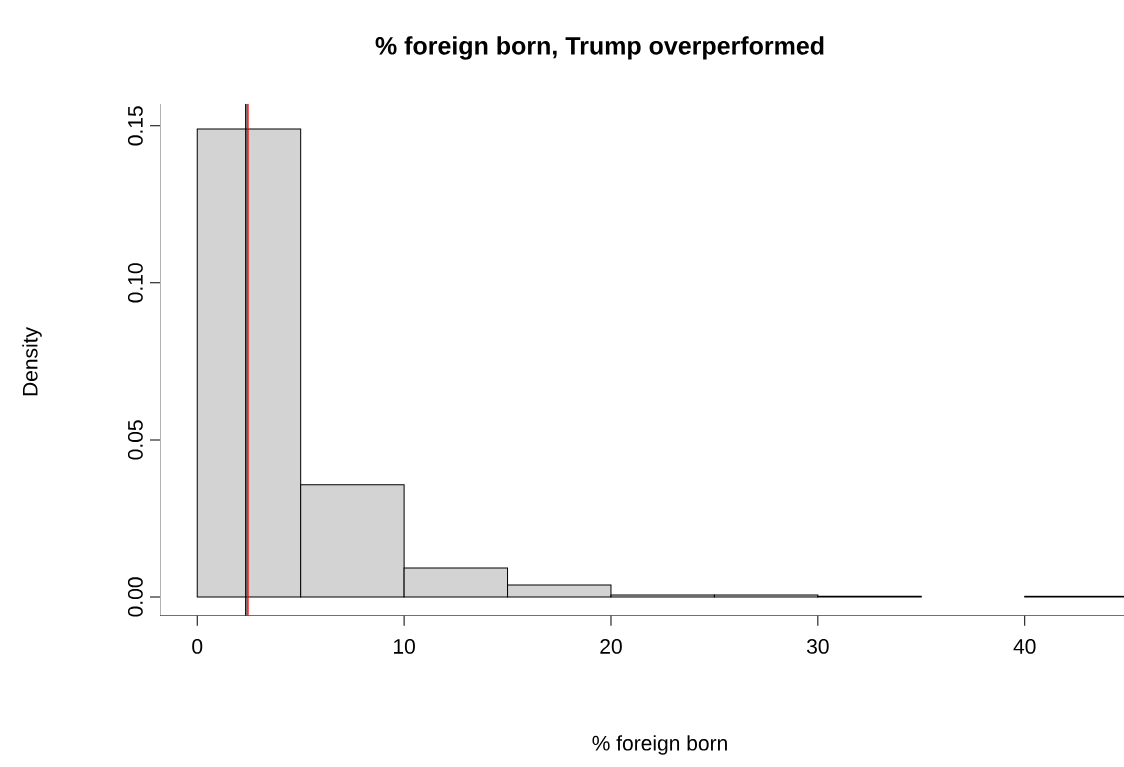  What do you see at coordinates (1024, 646) in the screenshot?
I see `x-tick-label: 40` at bounding box center [1024, 646].